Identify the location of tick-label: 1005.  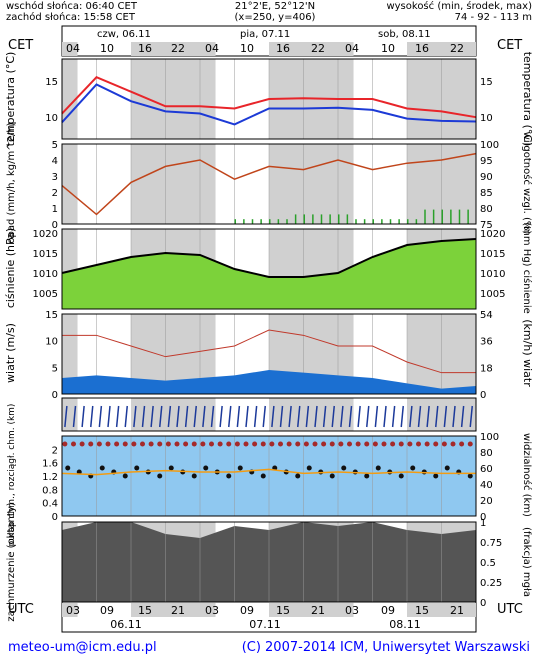
(45, 294).